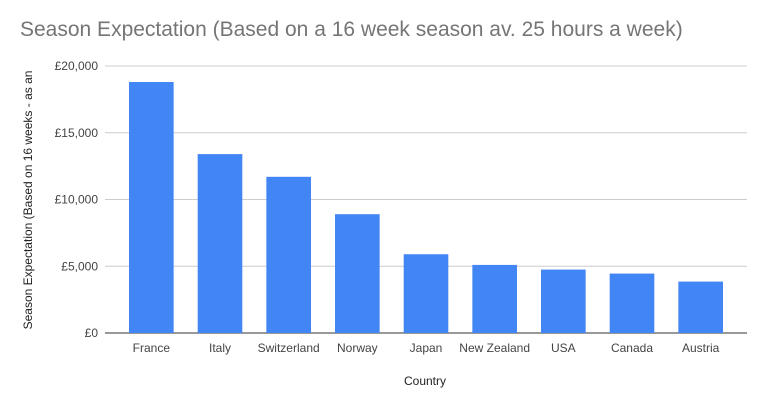 The height and width of the screenshot is (408, 768). I want to click on bar-austria, so click(700, 307).